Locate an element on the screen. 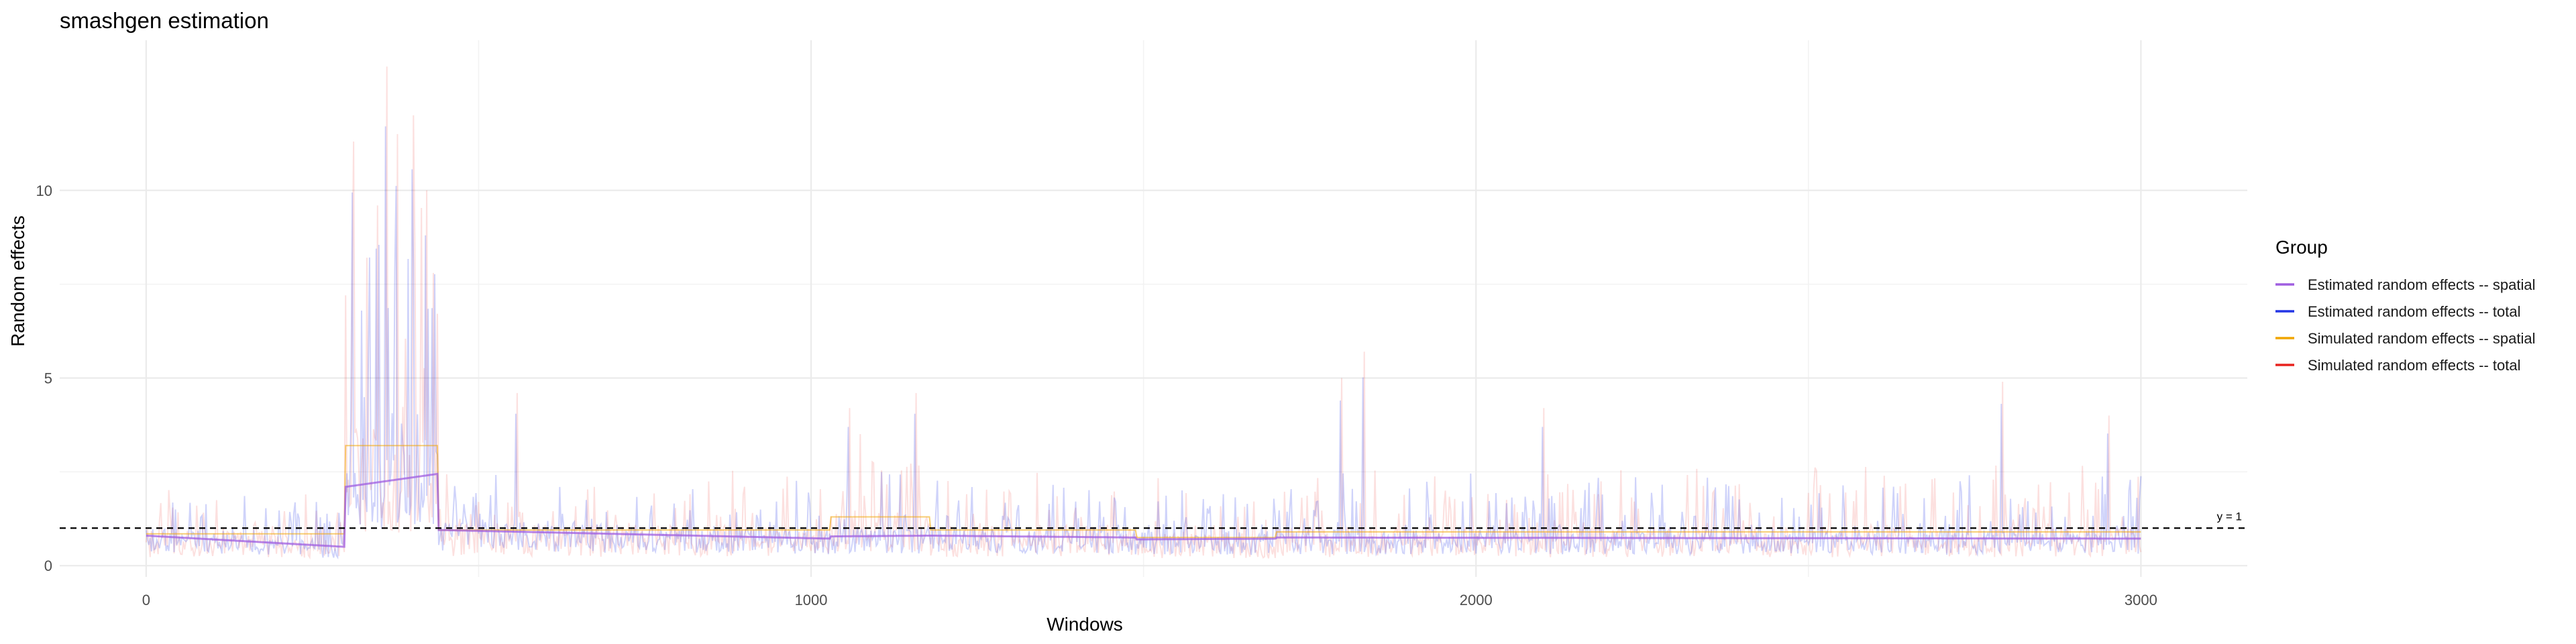 The image size is (2576, 644). y-tick-label: 5 is located at coordinates (48, 378).